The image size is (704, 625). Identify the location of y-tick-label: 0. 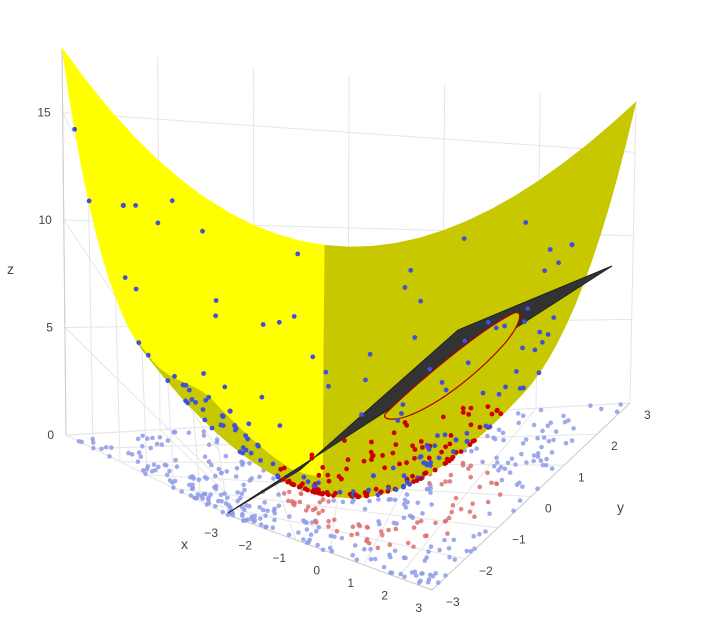
(548, 509).